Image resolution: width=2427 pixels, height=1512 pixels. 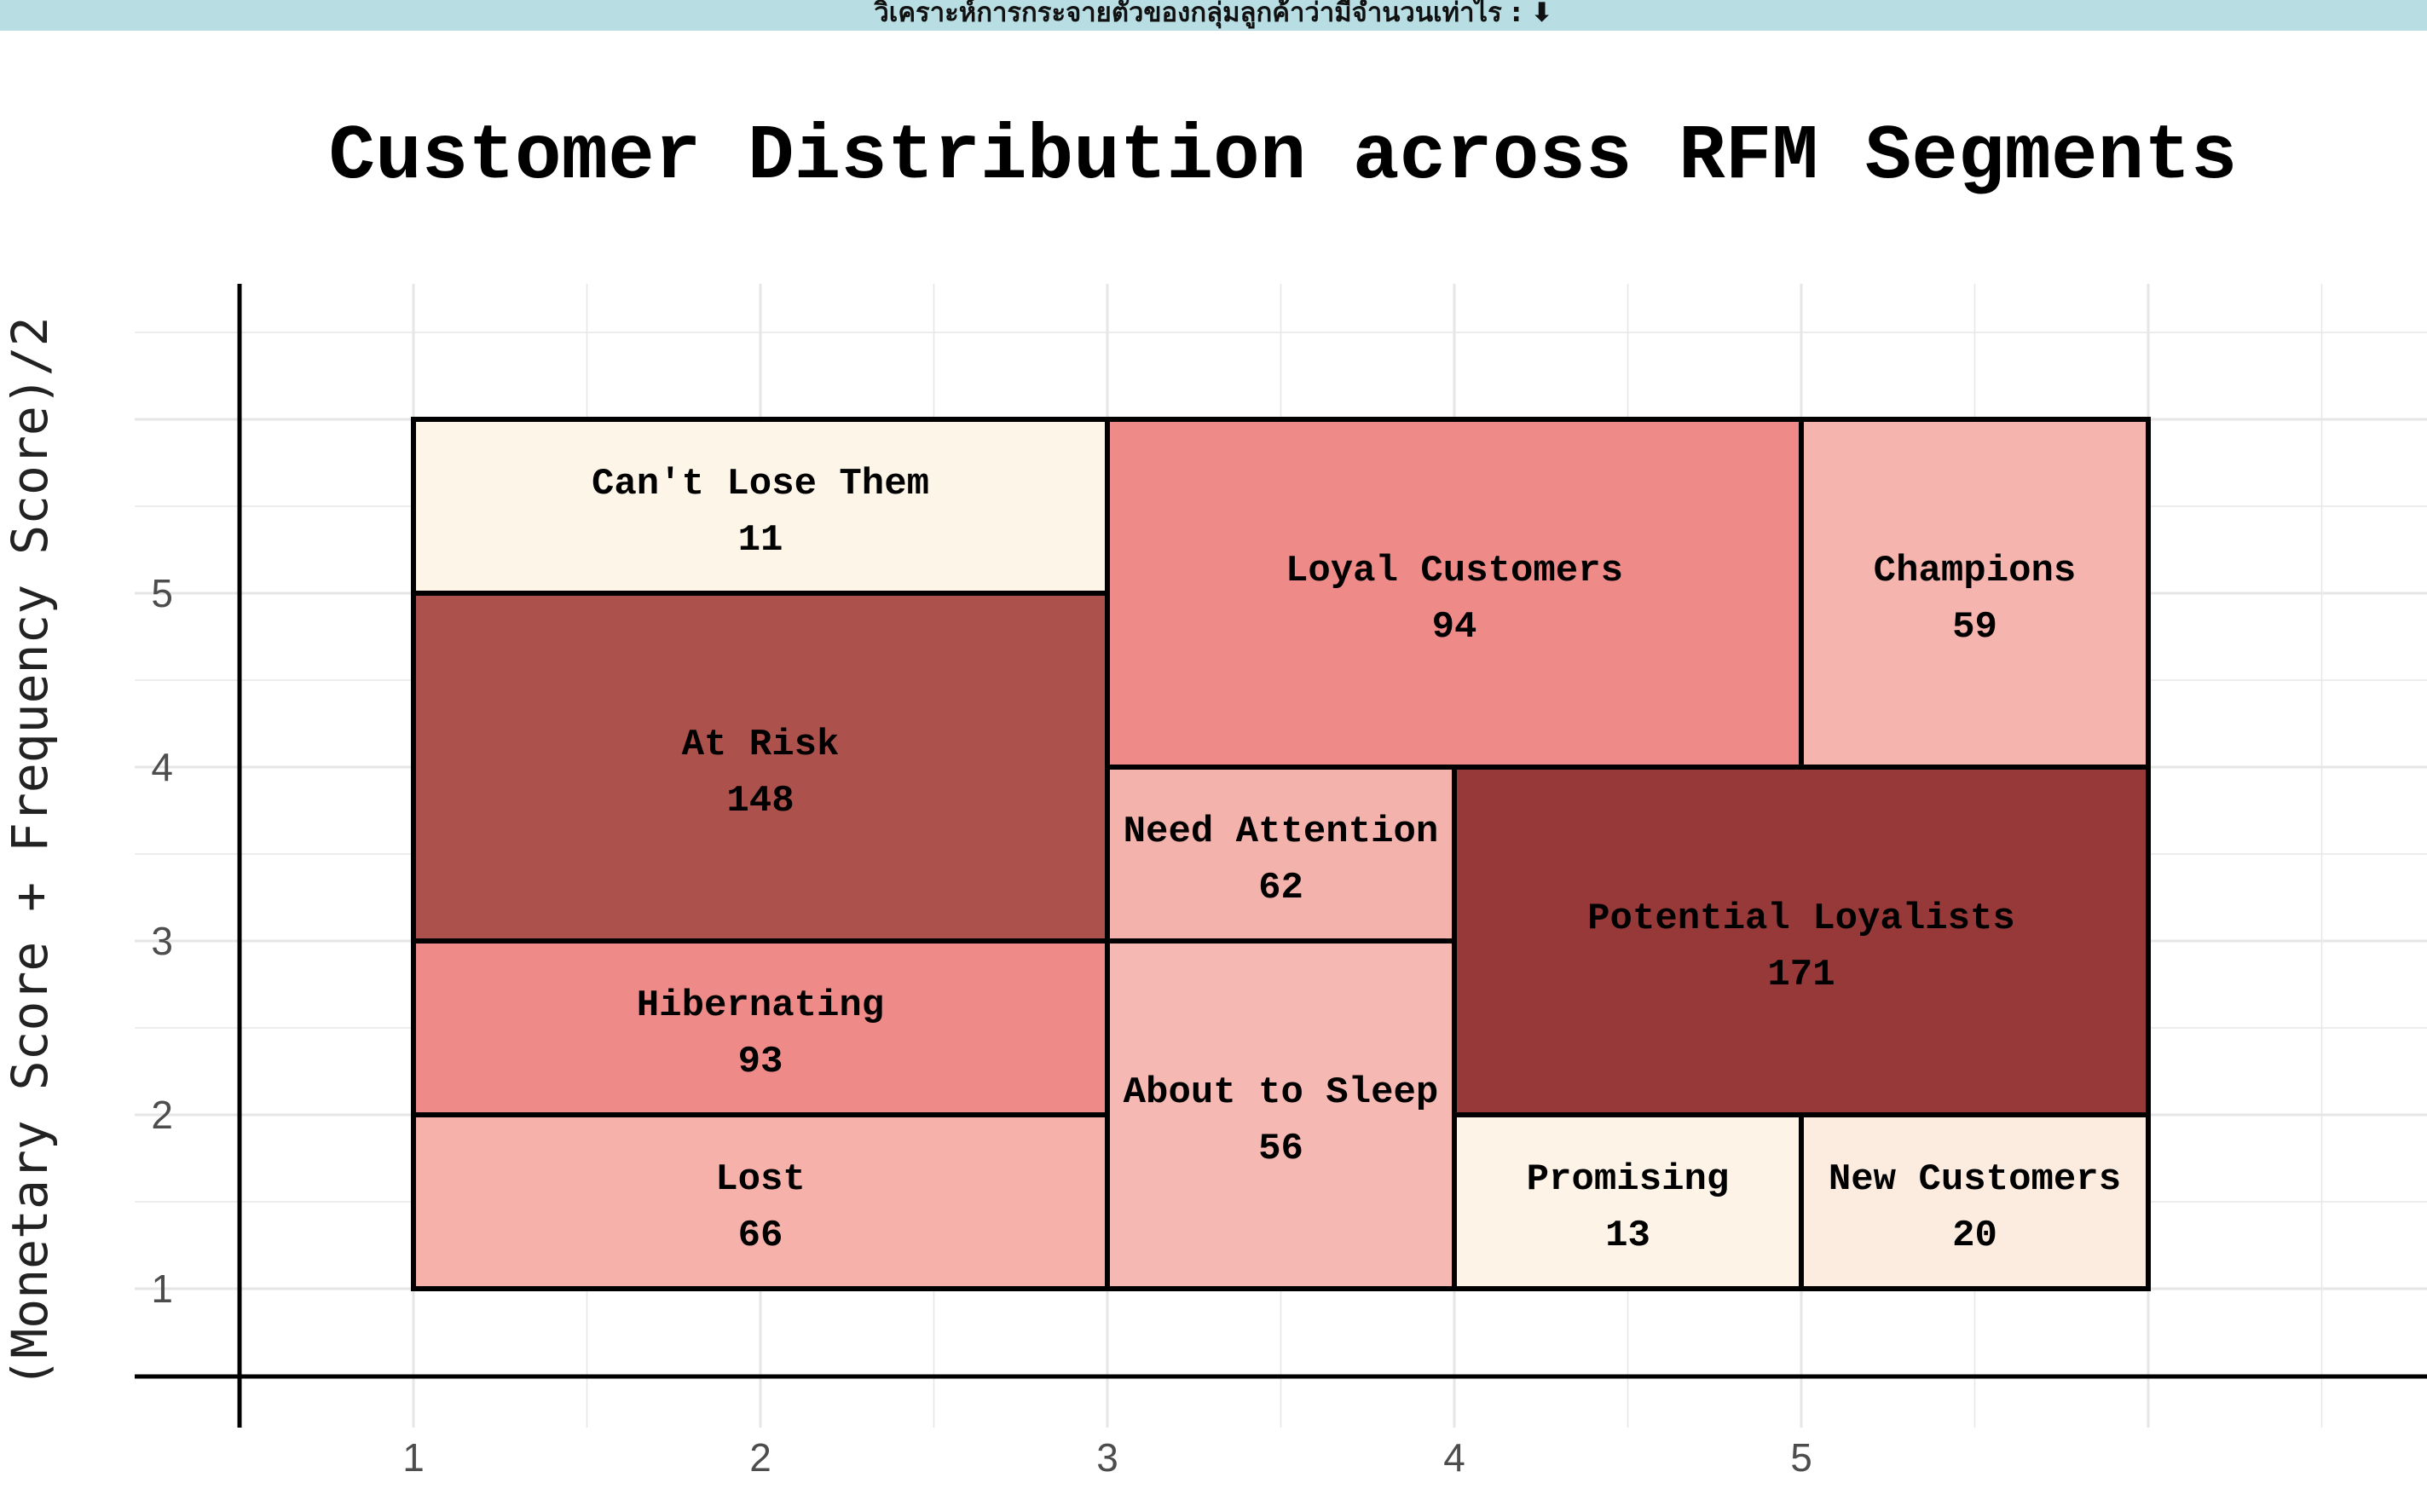 I want to click on segment-count: 93, so click(x=760, y=1062).